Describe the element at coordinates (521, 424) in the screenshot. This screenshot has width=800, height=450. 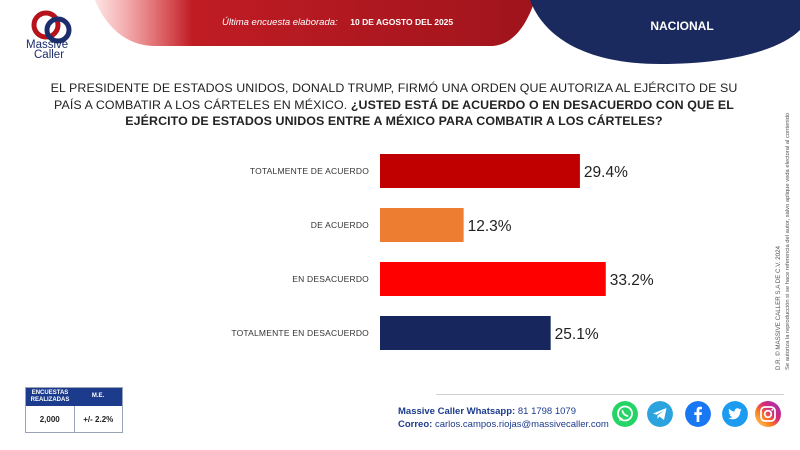
I see `email-address: carlos.campos.riojas@massivecaller.com` at that location.